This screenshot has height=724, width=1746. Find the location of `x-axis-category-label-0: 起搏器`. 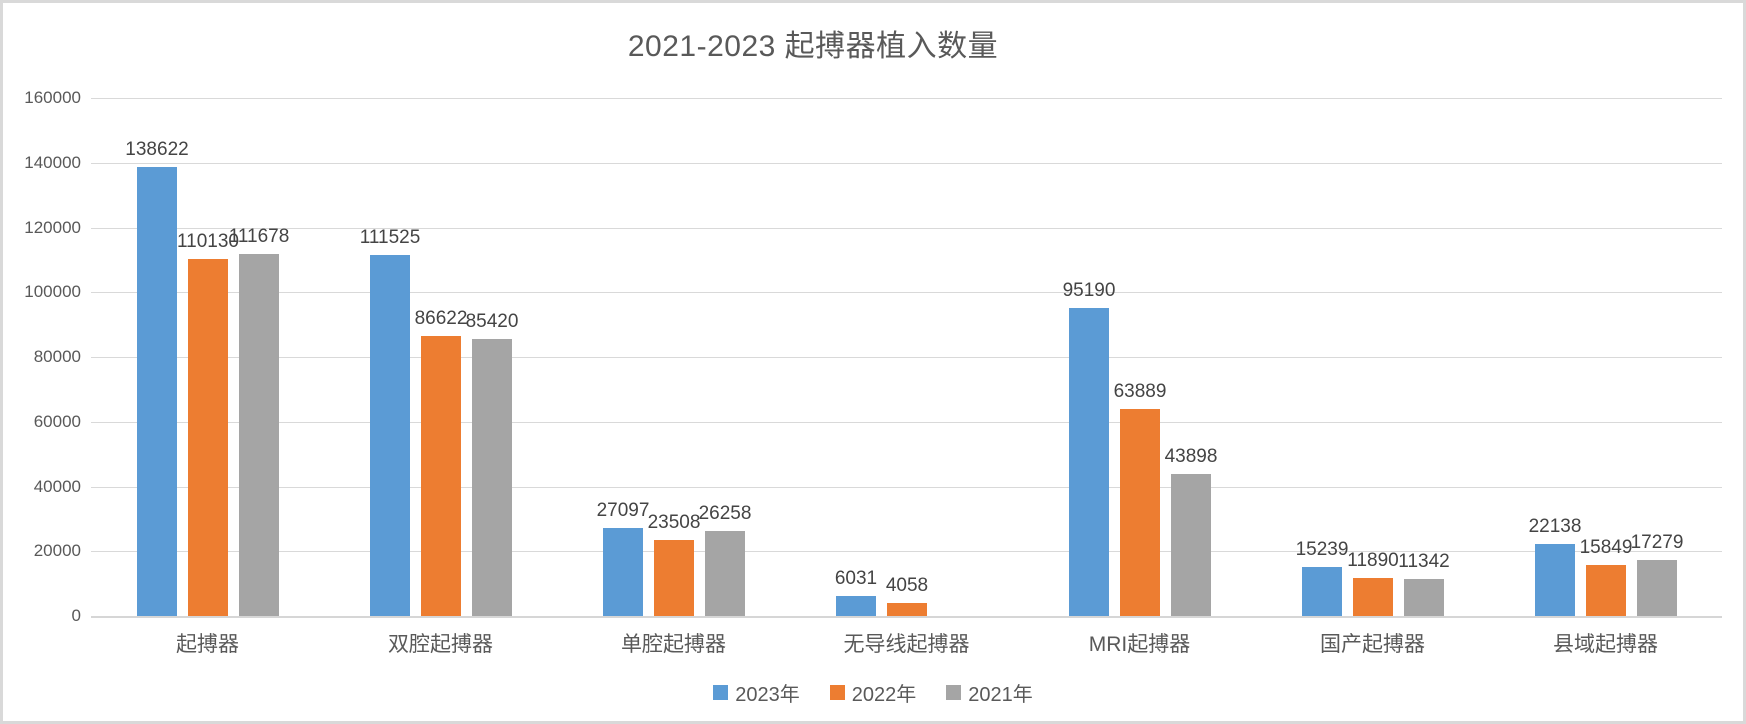

x-axis-category-label-0: 起搏器 is located at coordinates (207, 644).